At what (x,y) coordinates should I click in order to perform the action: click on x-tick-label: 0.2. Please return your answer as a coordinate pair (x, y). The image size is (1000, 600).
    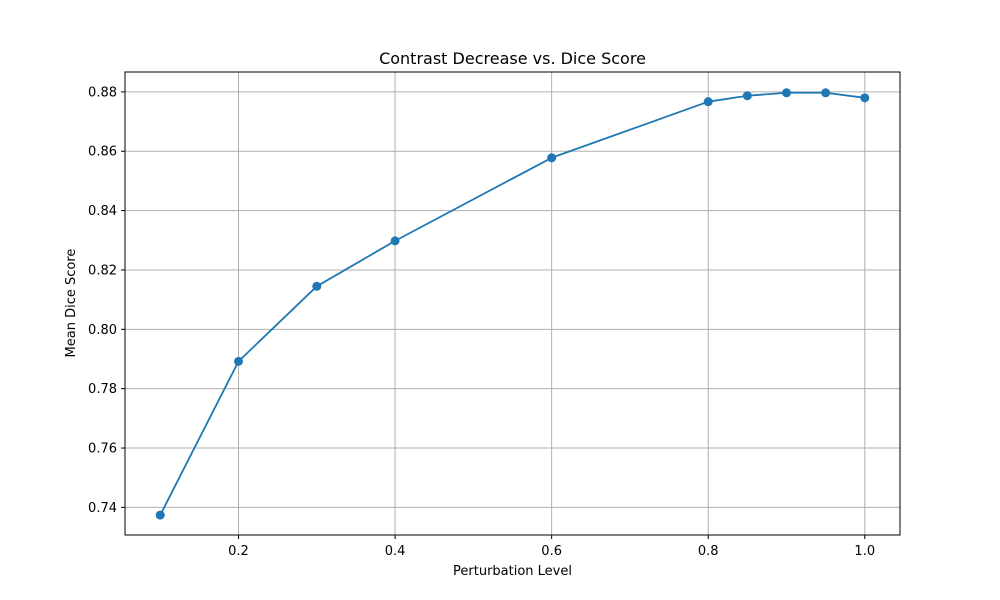
    Looking at the image, I should click on (238, 551).